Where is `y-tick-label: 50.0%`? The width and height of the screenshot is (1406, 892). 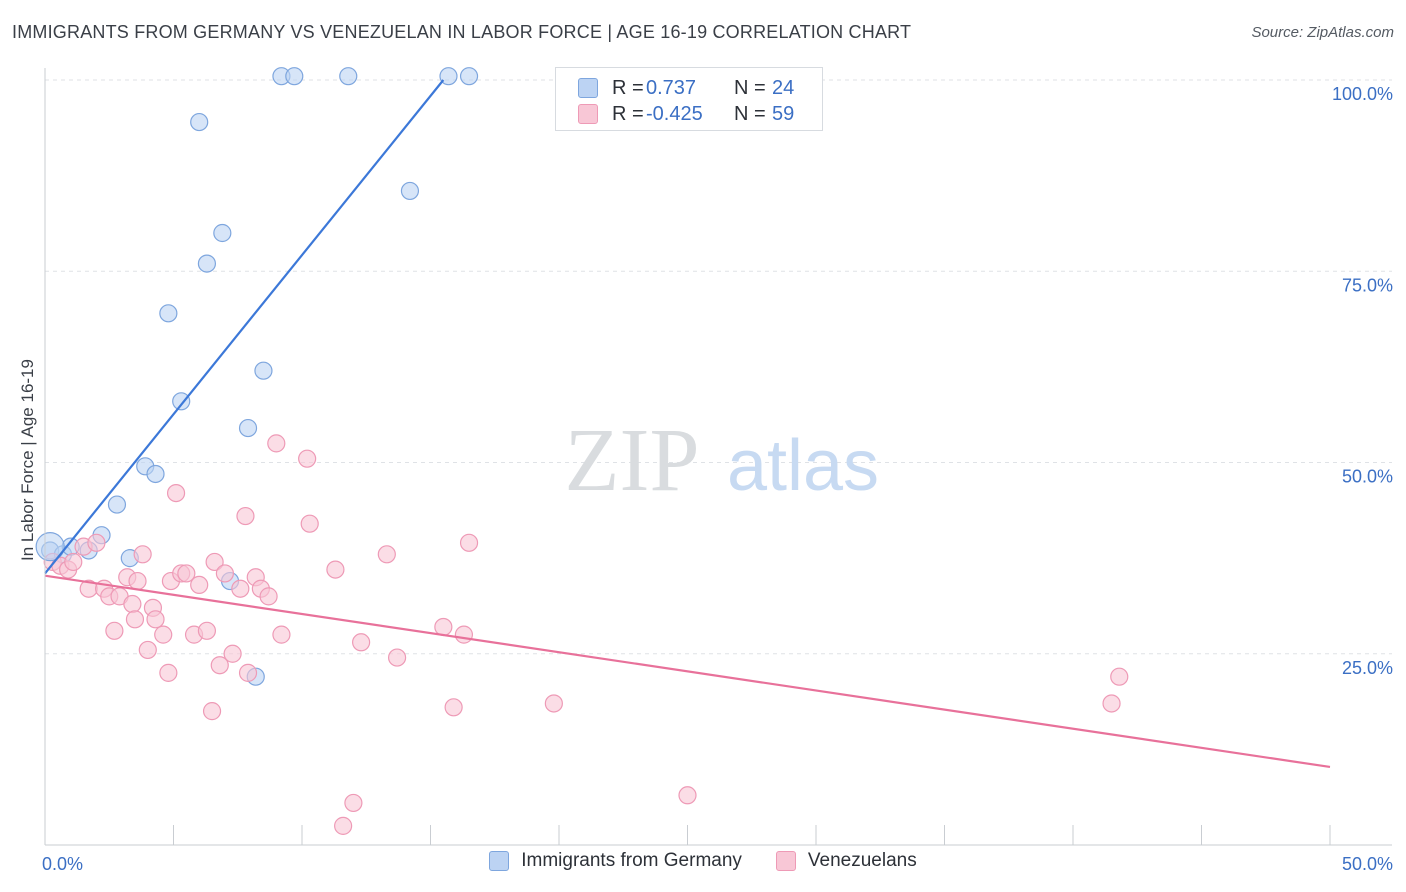
y-tick-label: 50.0% is located at coordinates (1367, 477).